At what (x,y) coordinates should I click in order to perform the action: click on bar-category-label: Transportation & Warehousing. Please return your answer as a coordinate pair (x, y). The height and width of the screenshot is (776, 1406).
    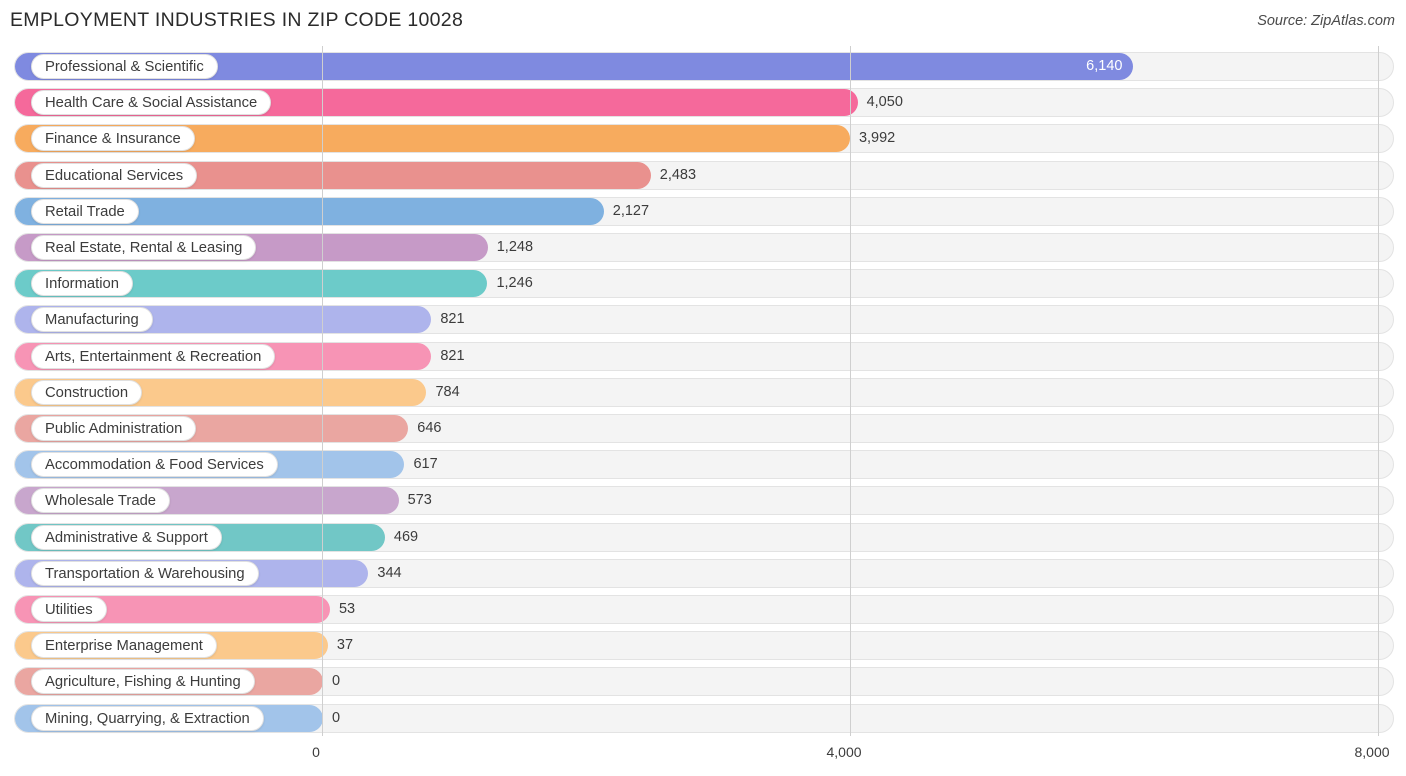
    Looking at the image, I should click on (145, 573).